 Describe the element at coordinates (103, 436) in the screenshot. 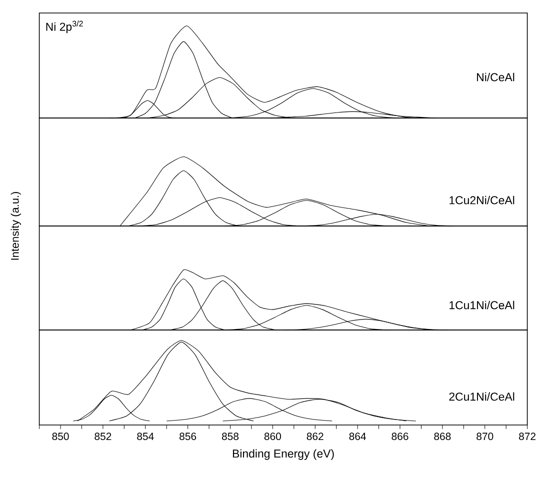

I see `x-tick-label: 852` at that location.